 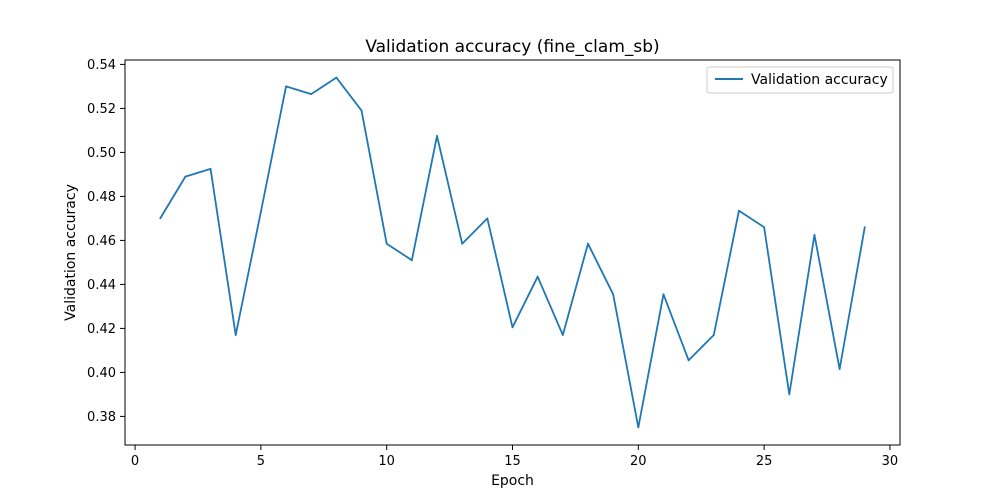 What do you see at coordinates (819, 80) in the screenshot?
I see `legend-label: Validation accuracy` at bounding box center [819, 80].